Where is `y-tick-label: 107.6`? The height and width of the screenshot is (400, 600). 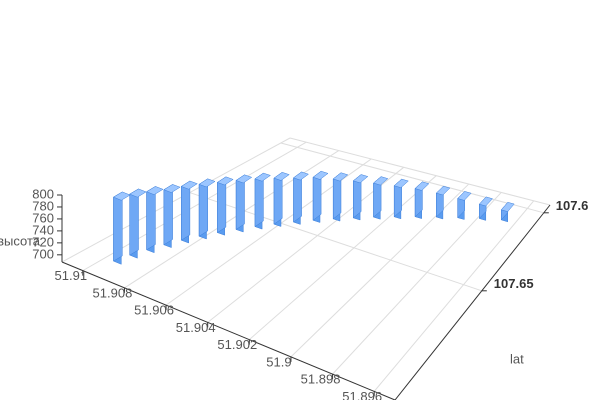
y-tick-label: 107.6 is located at coordinates (572, 205).